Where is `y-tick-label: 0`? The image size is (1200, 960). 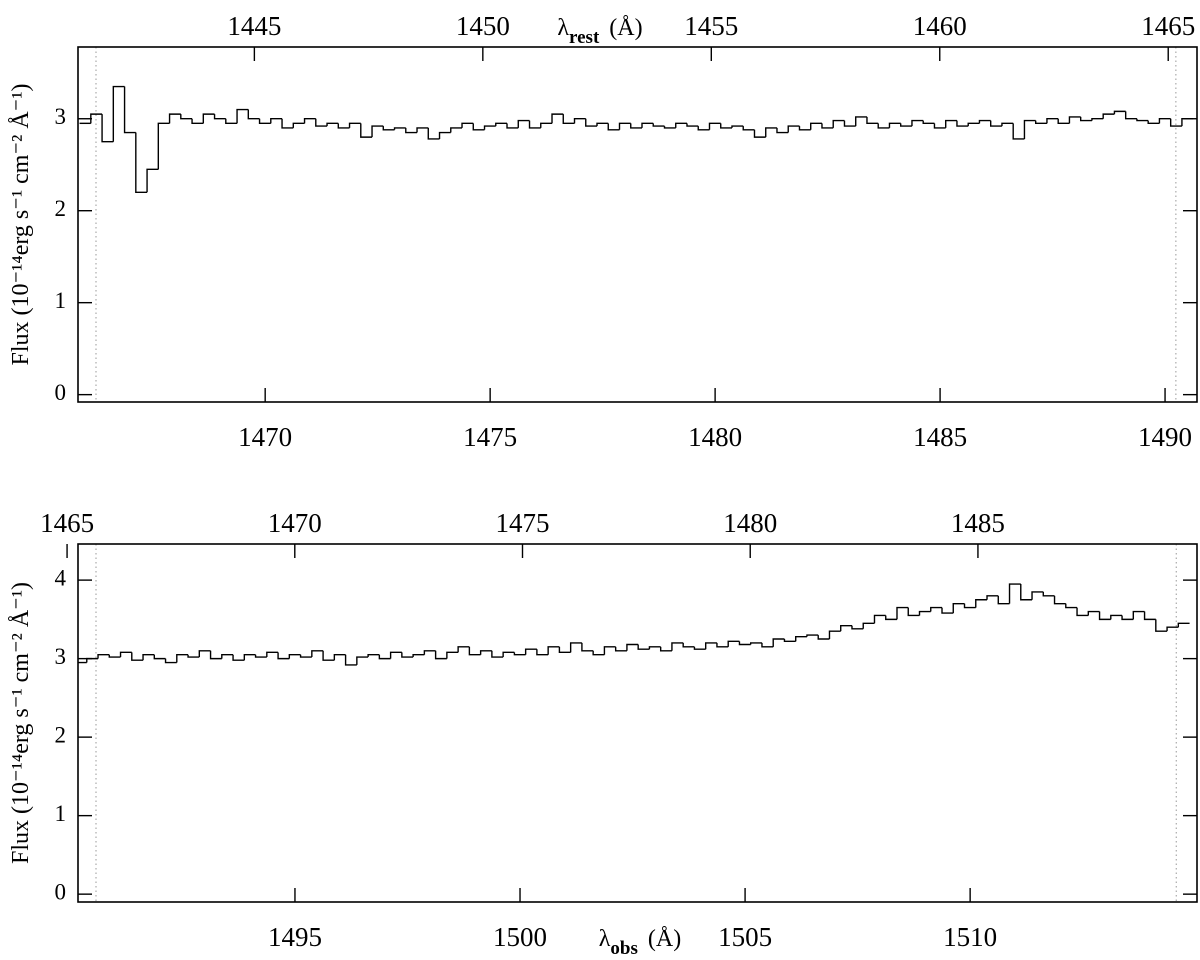
y-tick-label: 0 is located at coordinates (61, 392).